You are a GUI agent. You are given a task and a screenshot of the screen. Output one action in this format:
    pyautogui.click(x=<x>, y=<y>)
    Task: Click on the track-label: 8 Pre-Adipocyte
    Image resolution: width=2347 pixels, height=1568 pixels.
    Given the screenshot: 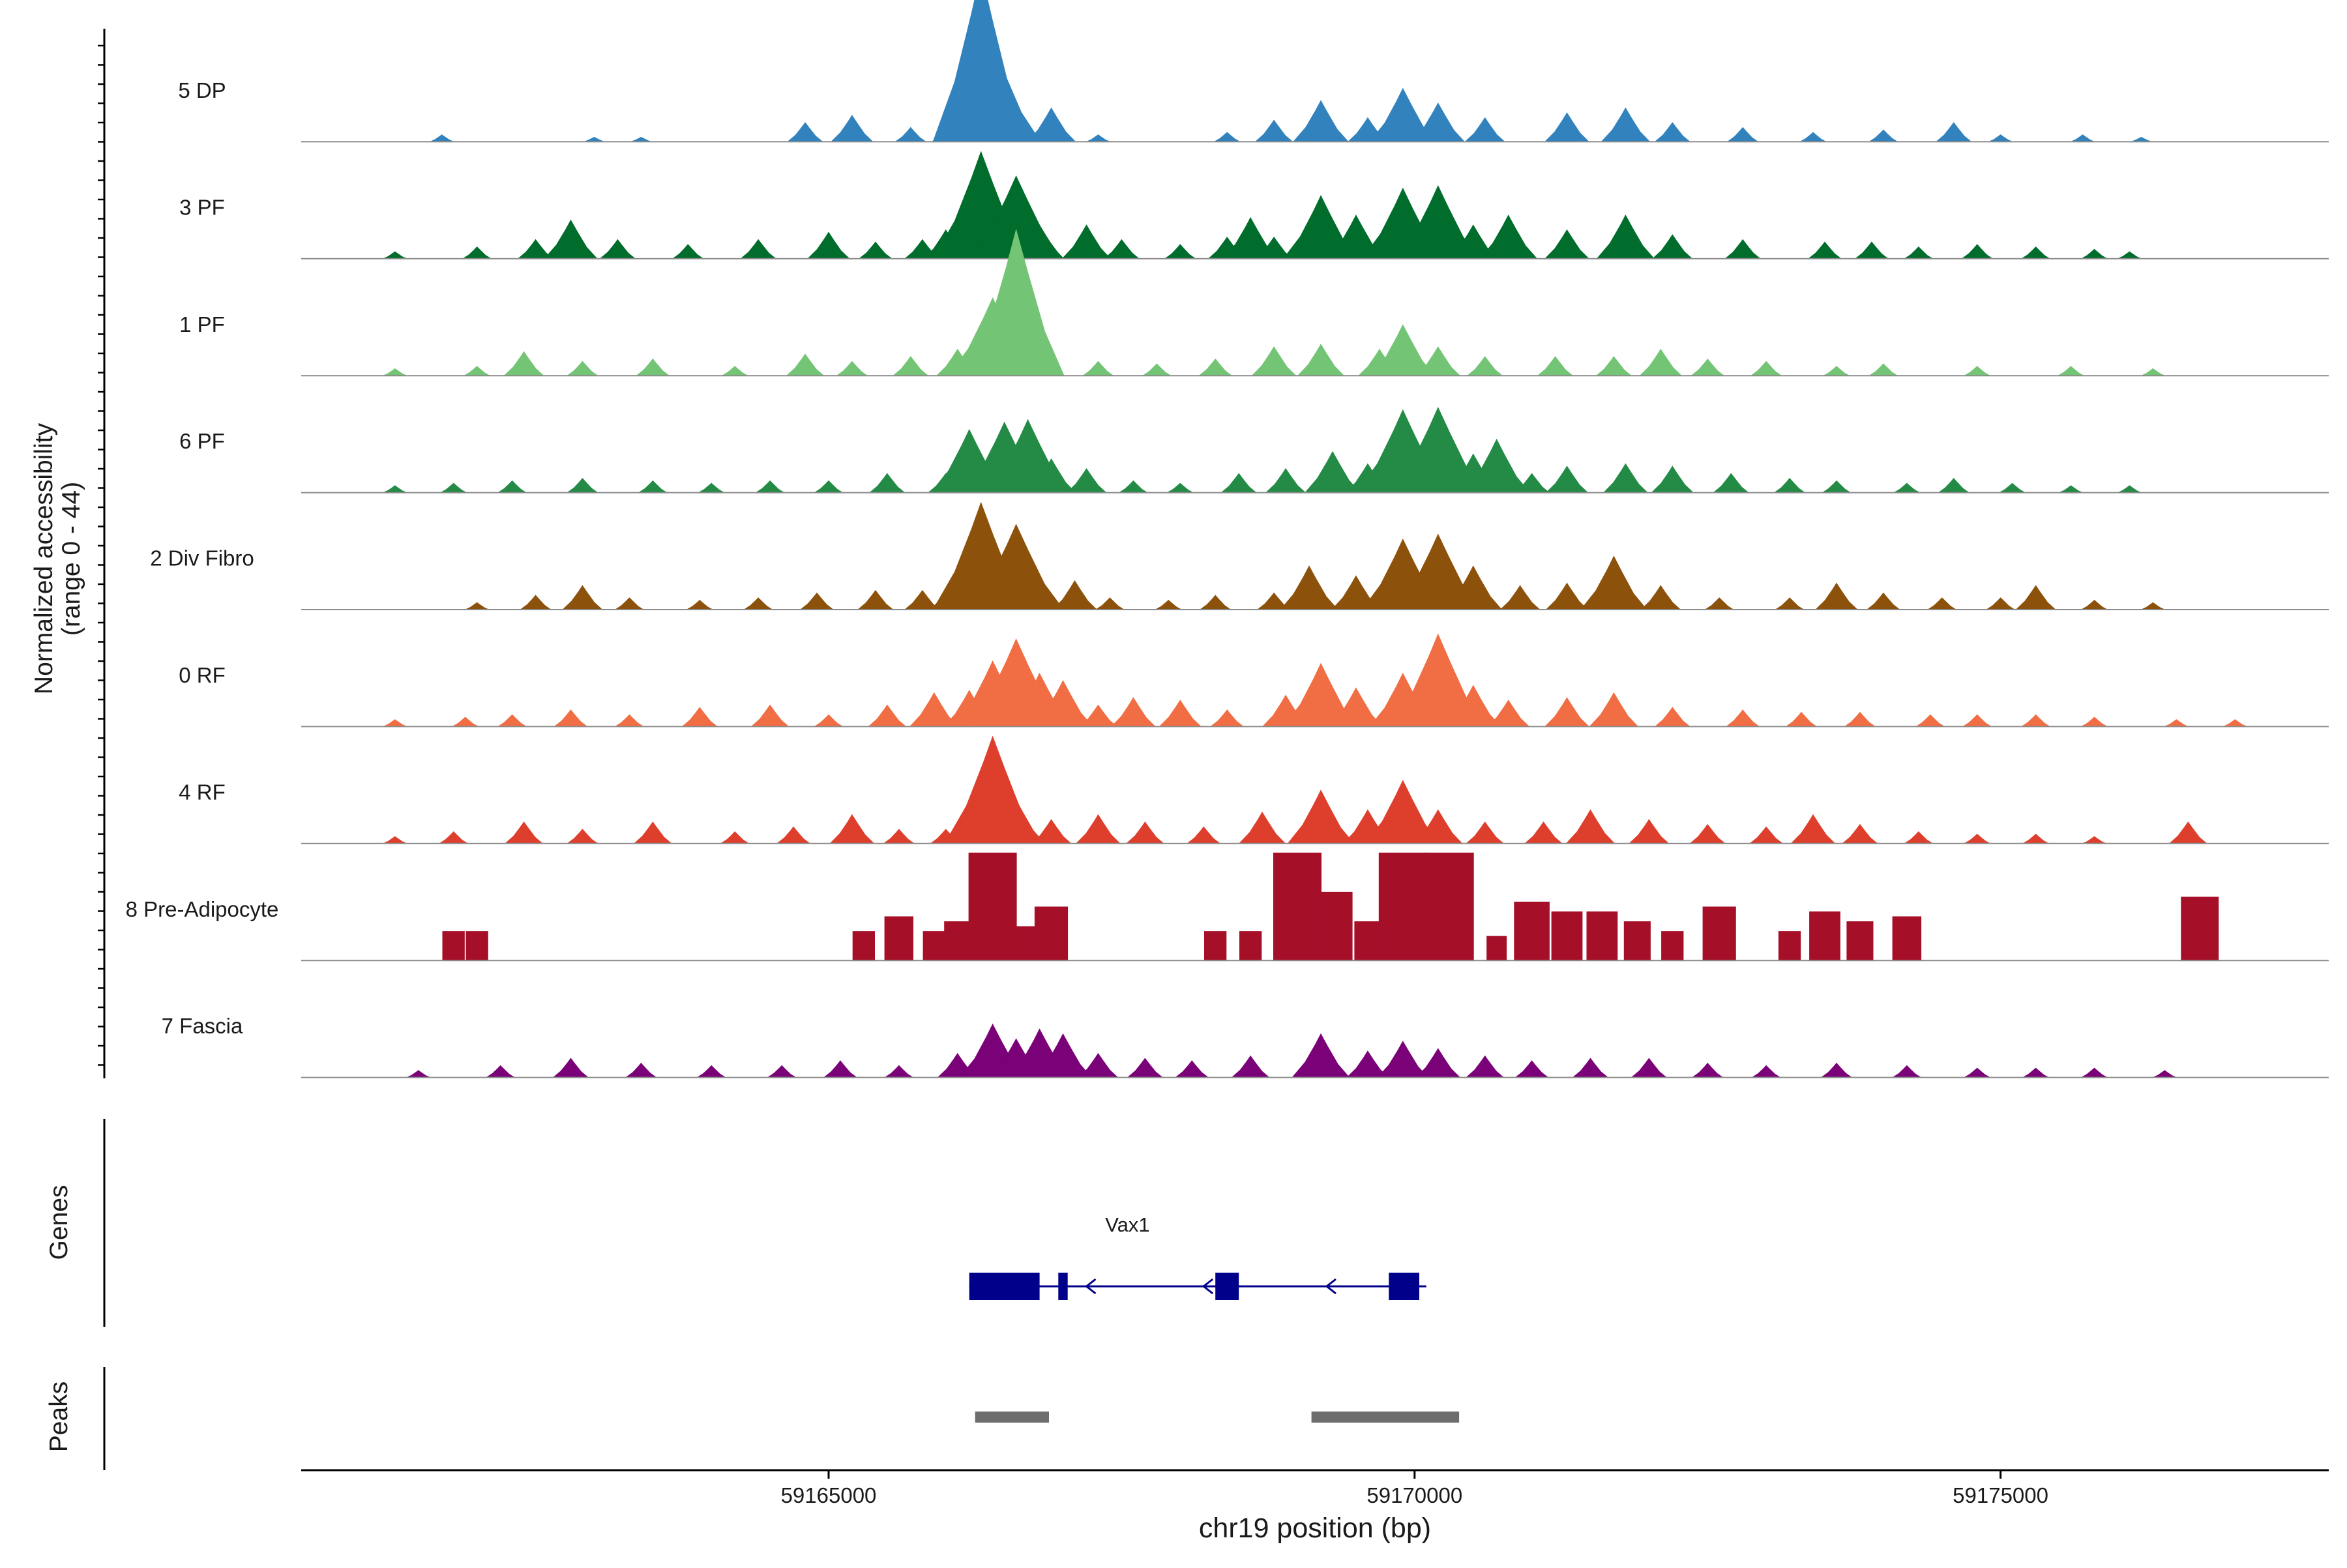 What is the action you would take?
    pyautogui.click(x=202, y=909)
    